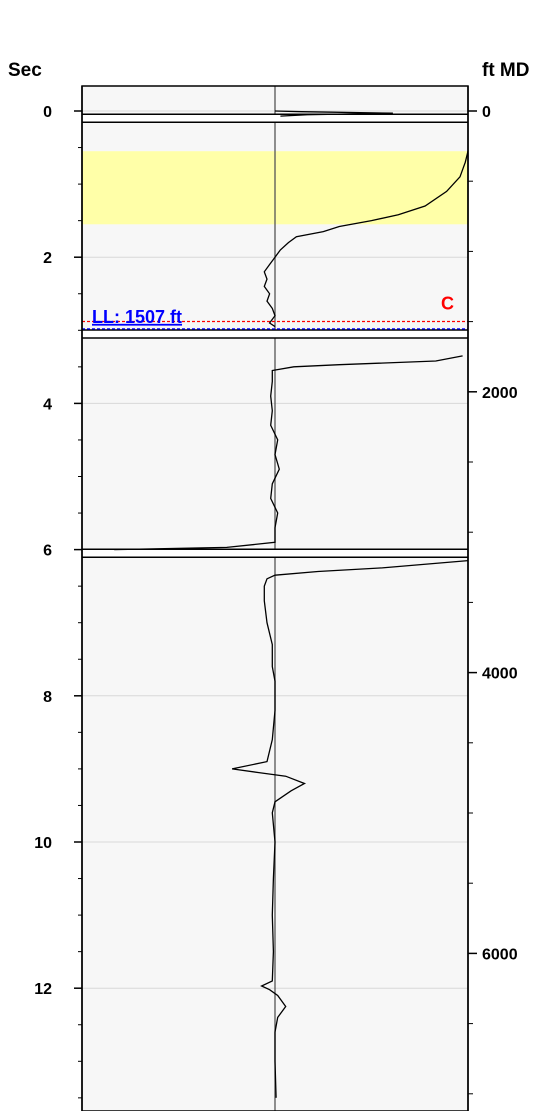 This screenshot has width=556, height=1111. I want to click on left-tick-label: 10, so click(43, 843).